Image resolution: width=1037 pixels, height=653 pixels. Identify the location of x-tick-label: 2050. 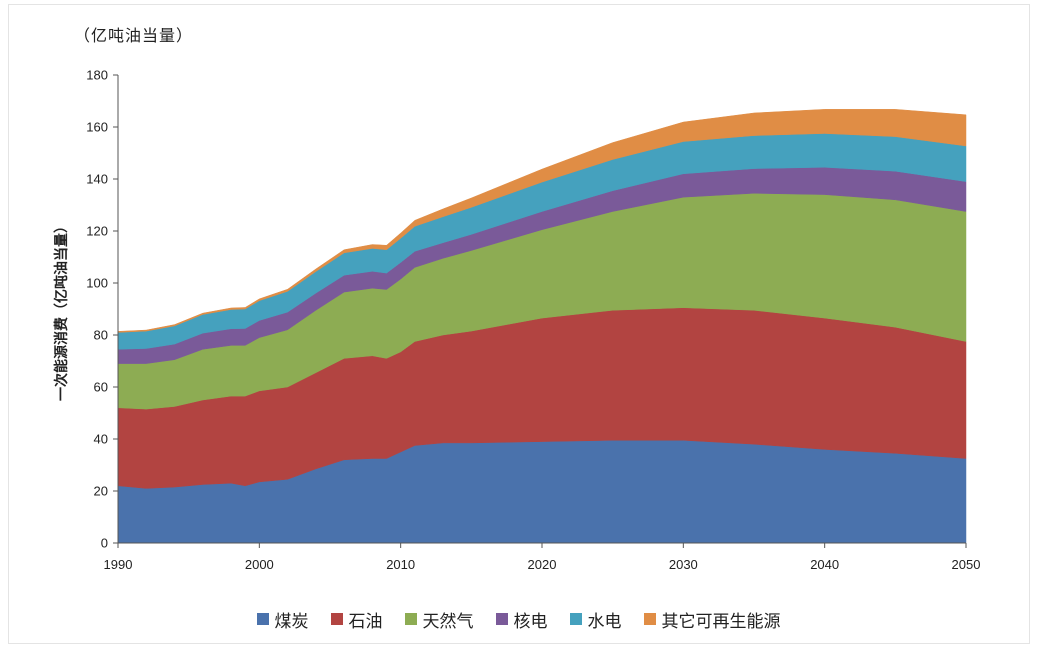
(966, 564).